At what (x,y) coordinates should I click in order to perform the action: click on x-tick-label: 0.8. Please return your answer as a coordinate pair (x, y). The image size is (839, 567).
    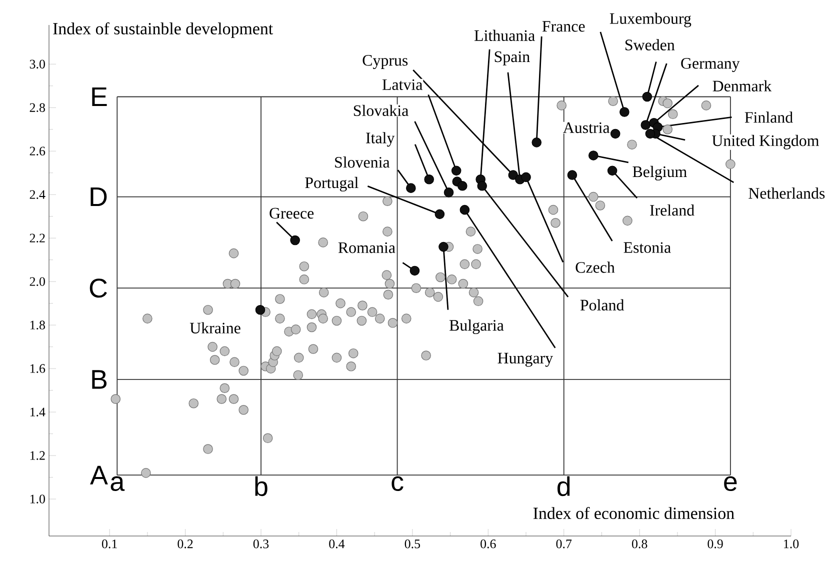
    Looking at the image, I should click on (640, 544).